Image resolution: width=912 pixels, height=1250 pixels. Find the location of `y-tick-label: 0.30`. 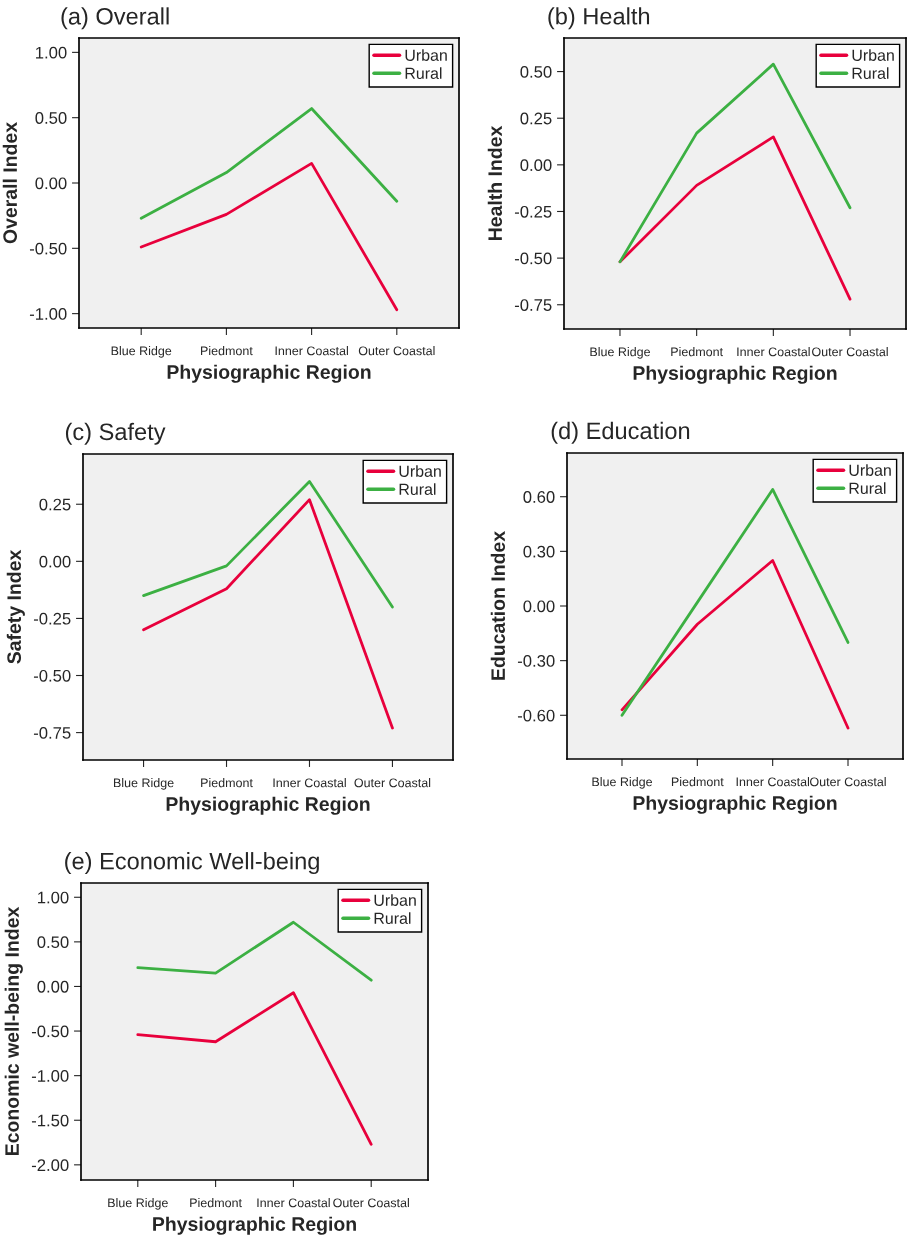

y-tick-label: 0.30 is located at coordinates (539, 551).